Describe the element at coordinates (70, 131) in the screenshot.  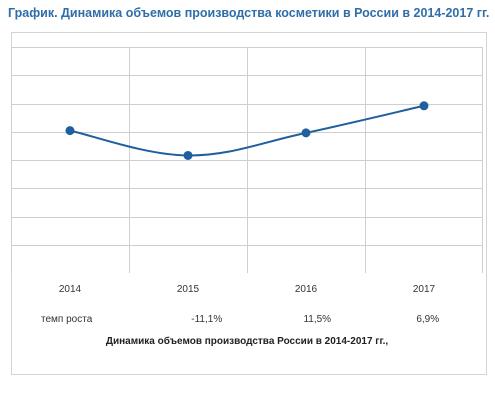
I see `data-point-2014` at that location.